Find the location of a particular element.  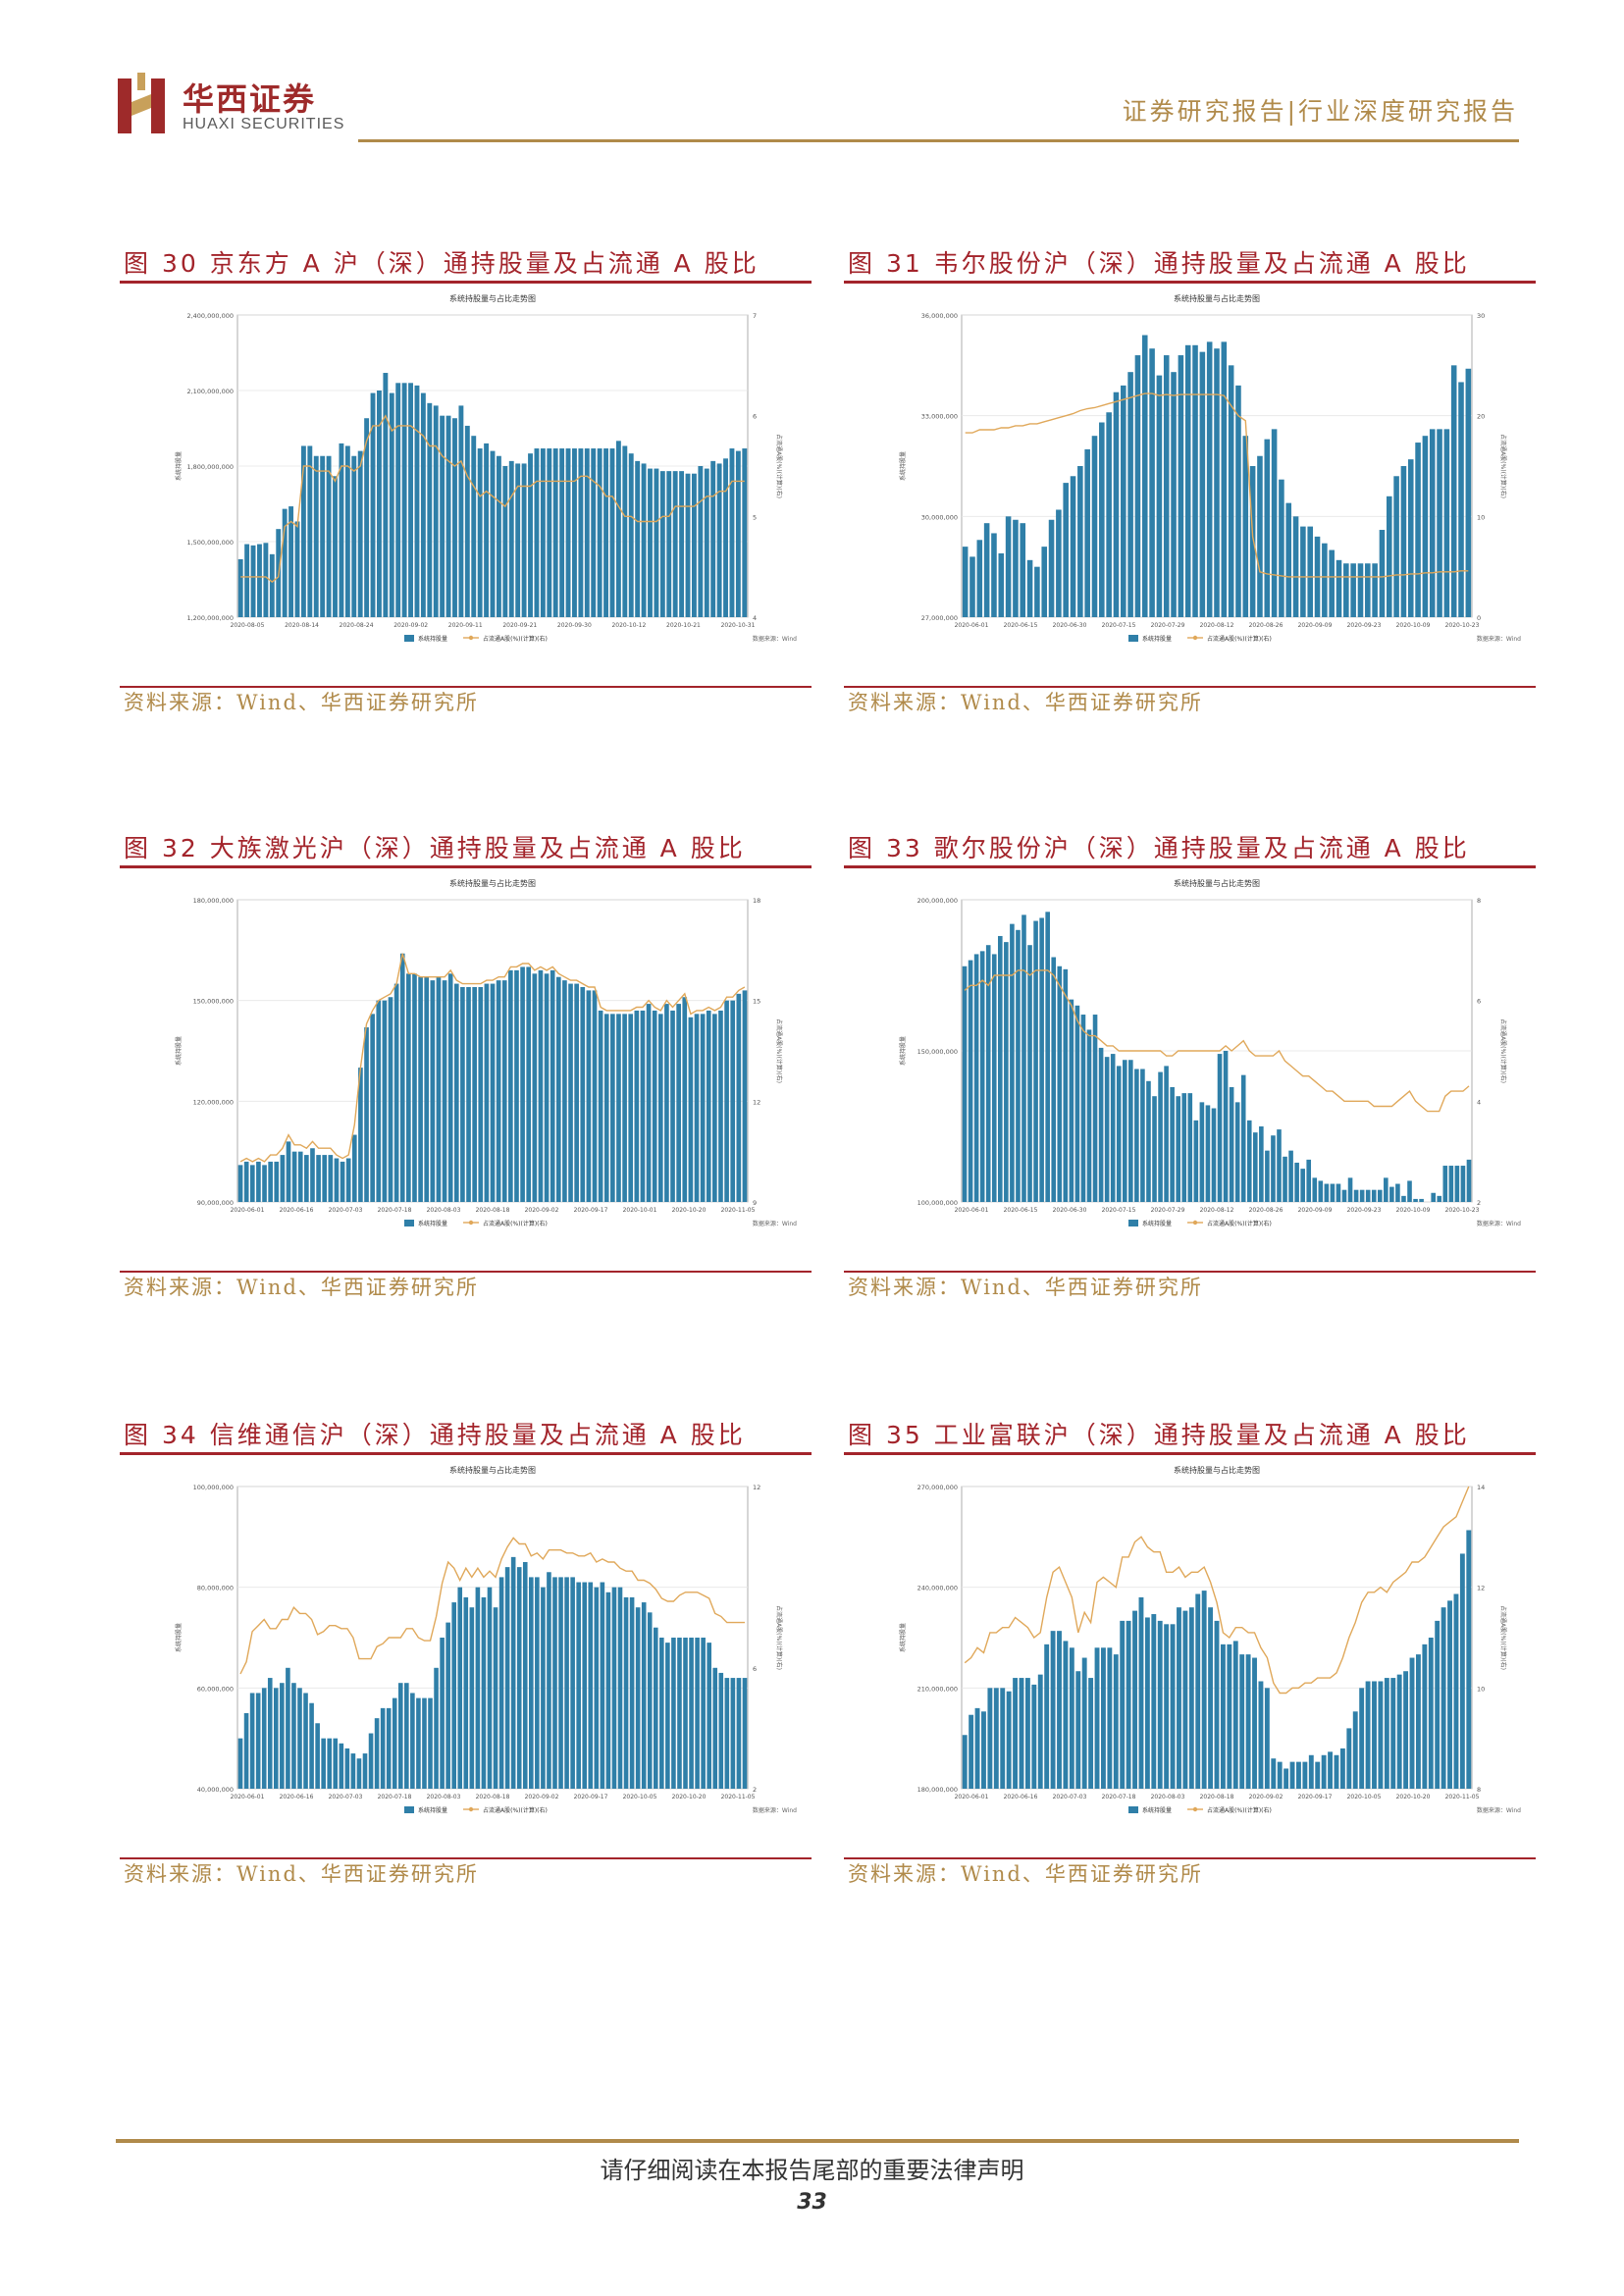

x-tick-label: 2020-06-01 is located at coordinates (972, 1797).